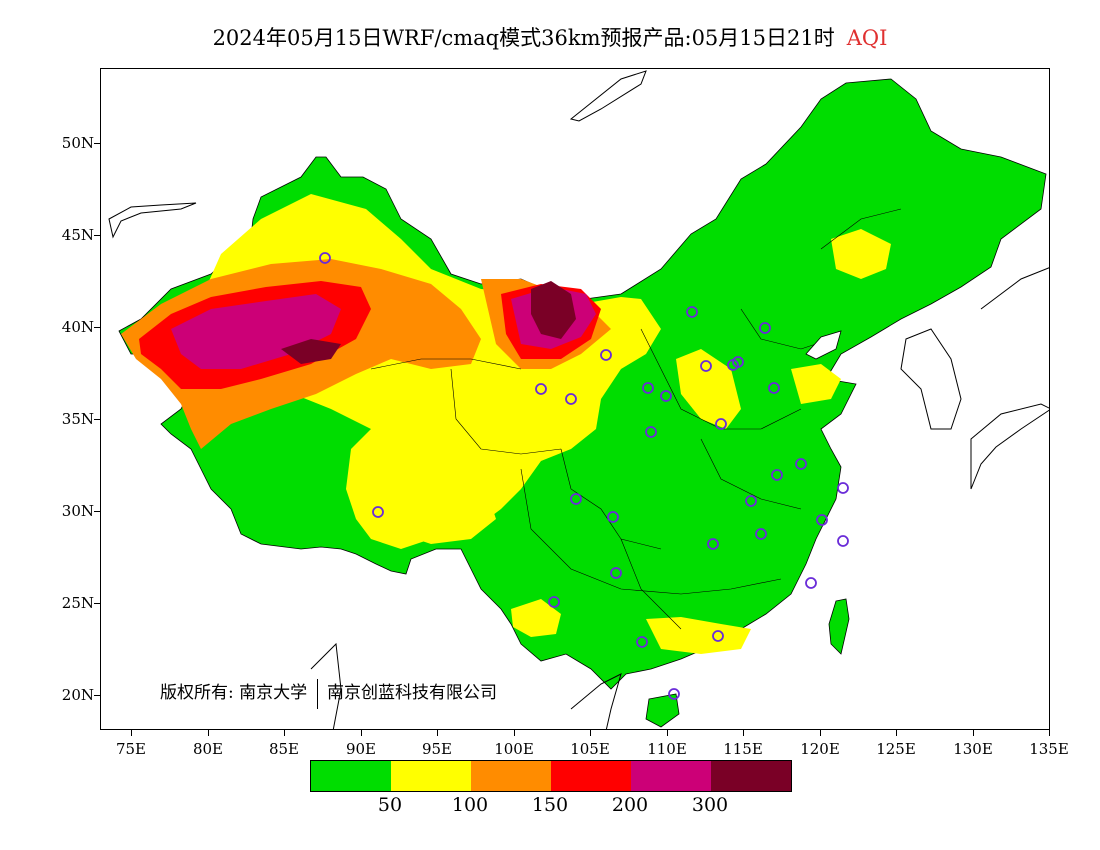 Image resolution: width=1100 pixels, height=850 pixels. What do you see at coordinates (608, 96) in the screenshot?
I see `coastline-baikal` at bounding box center [608, 96].